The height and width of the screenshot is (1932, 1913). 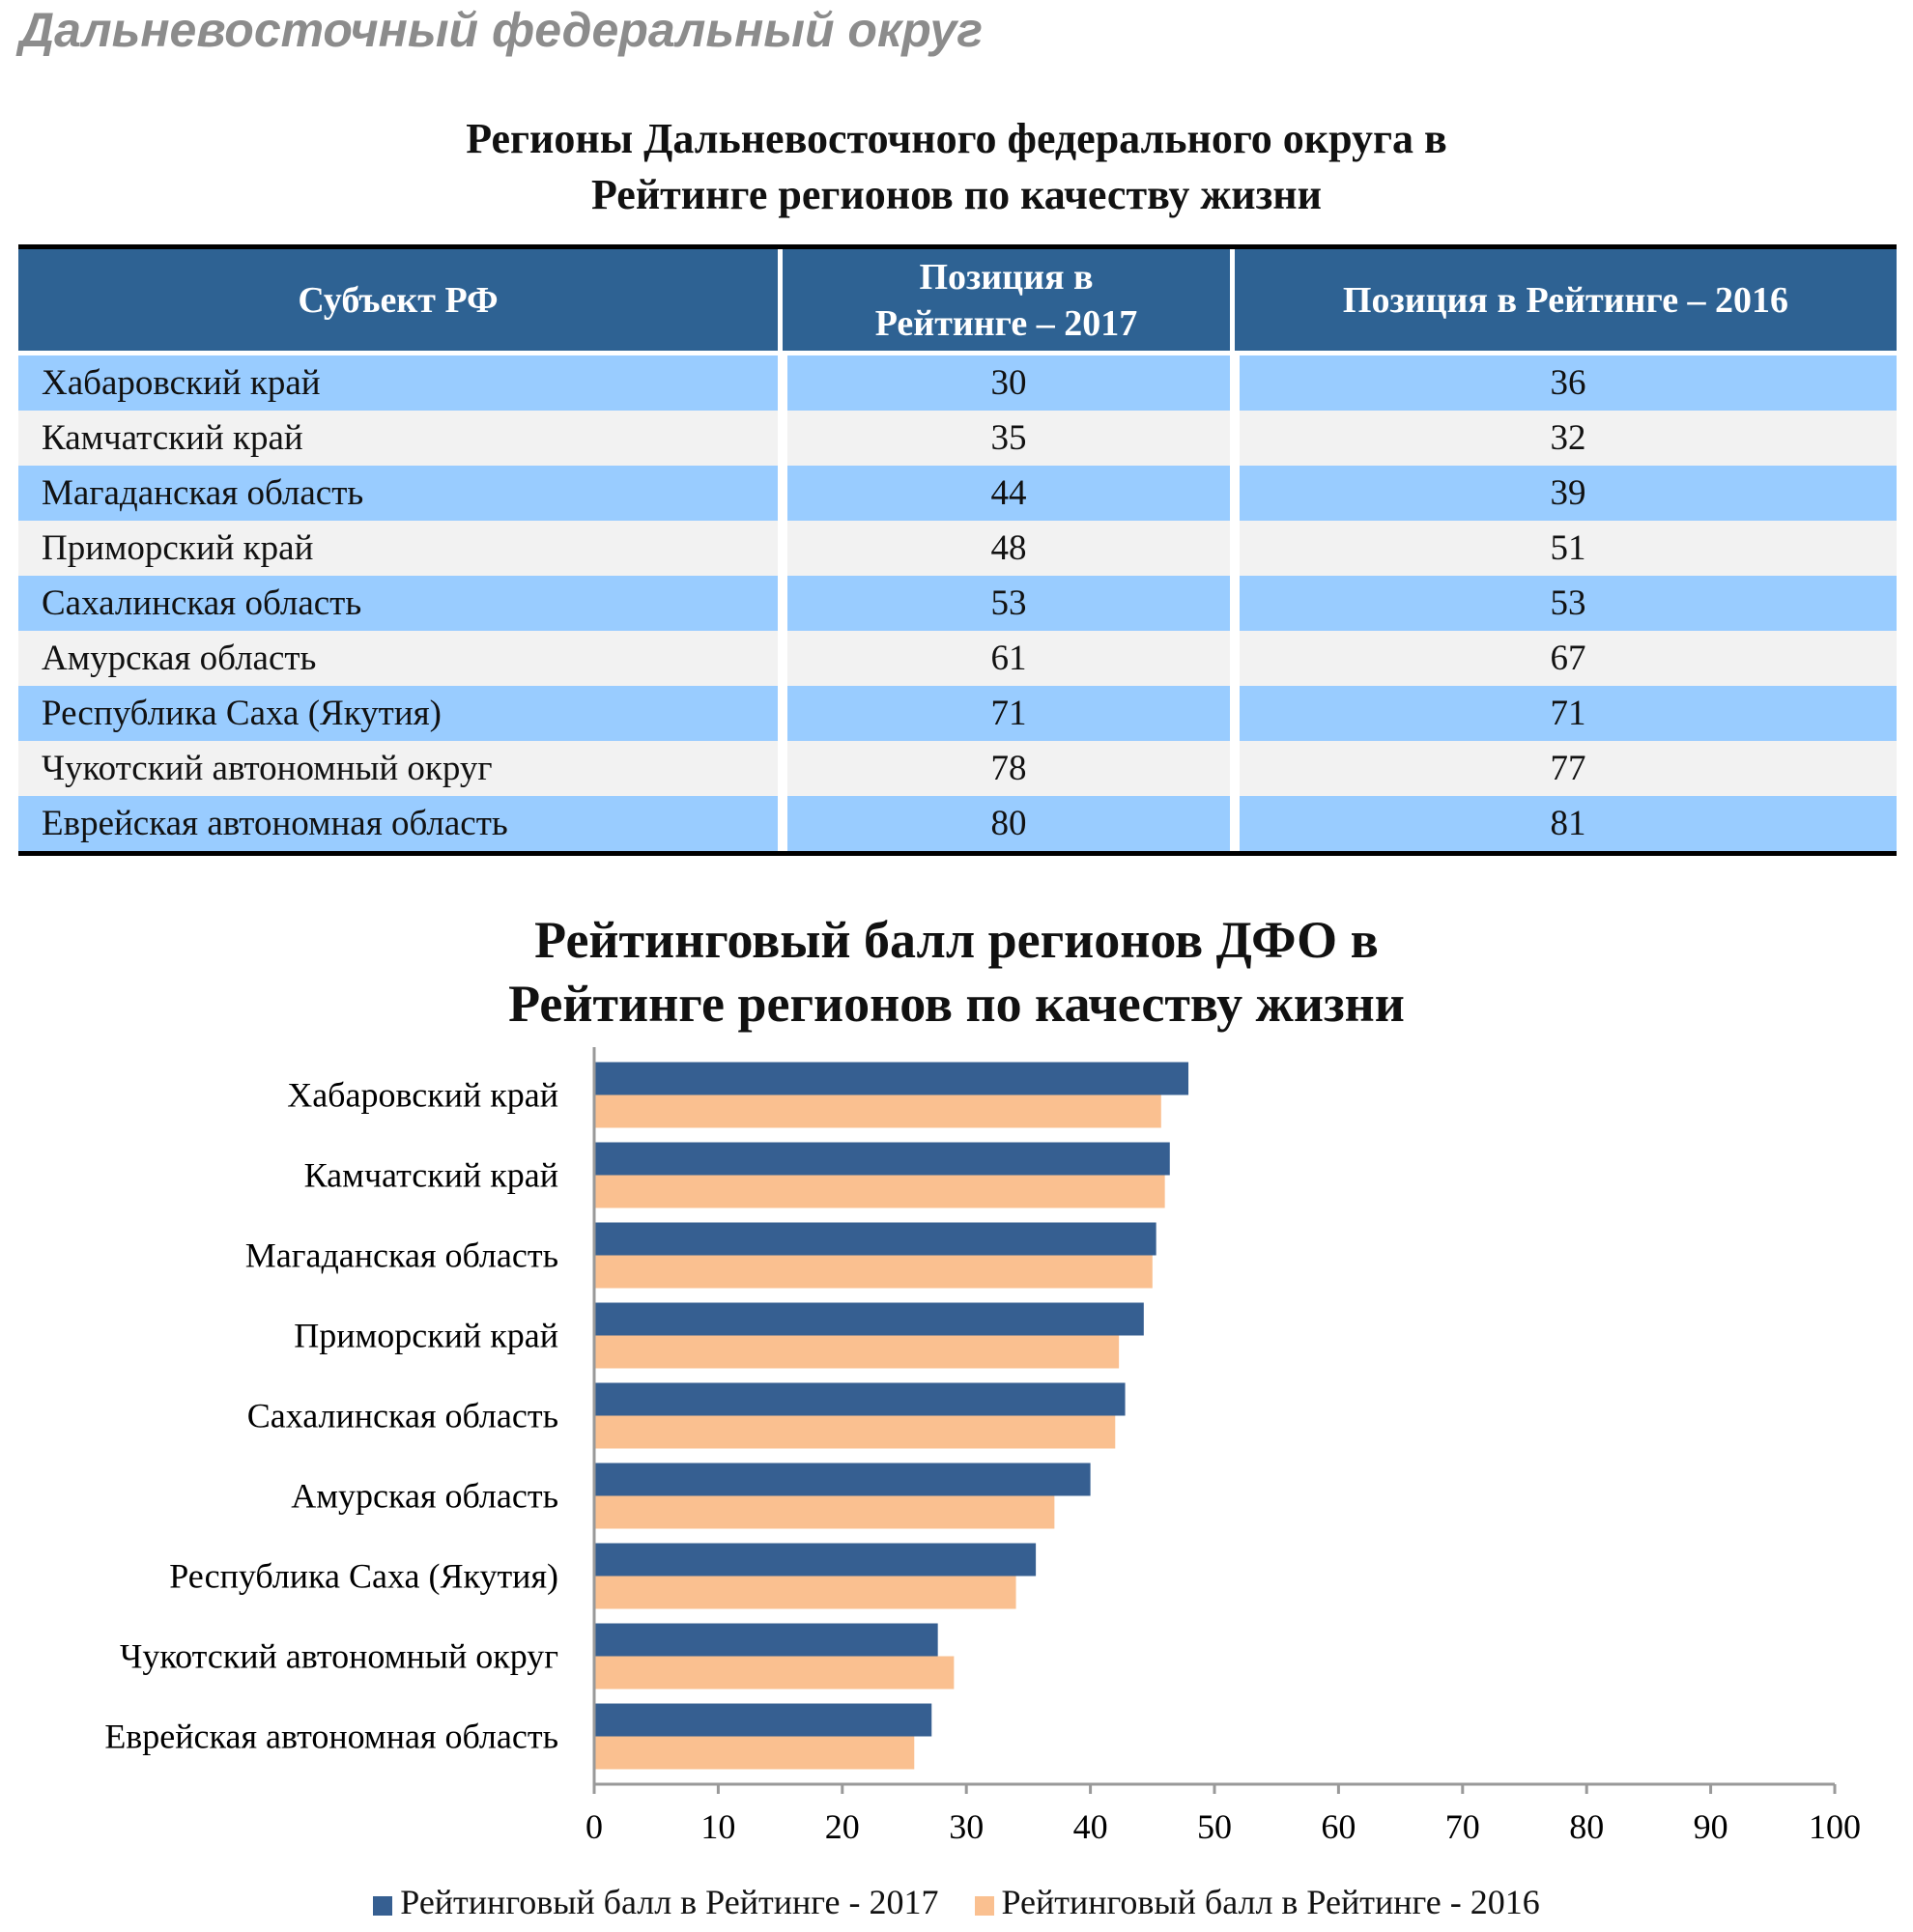 I want to click on table-row: Камчатский край 35 32, so click(x=957, y=438).